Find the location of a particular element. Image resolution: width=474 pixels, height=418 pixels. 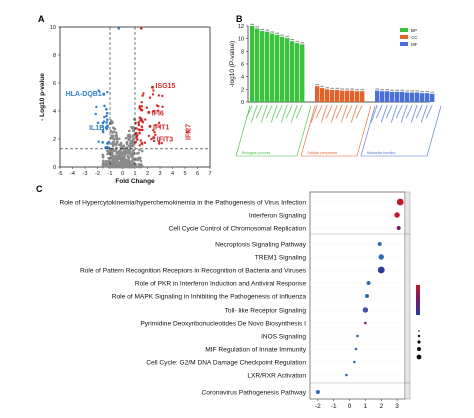

go-y-tick-label: 8 is located at coordinates (242, 52).